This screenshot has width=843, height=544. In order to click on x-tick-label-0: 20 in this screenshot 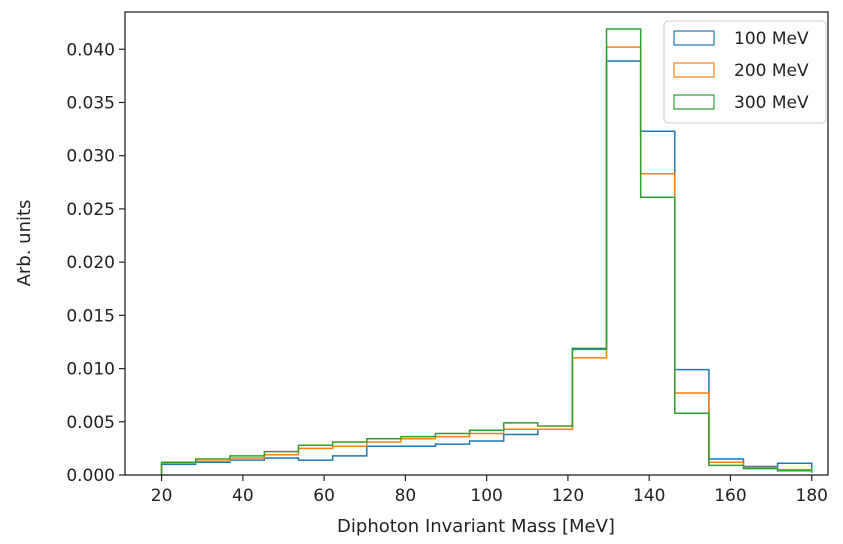, I will do `click(162, 496)`.